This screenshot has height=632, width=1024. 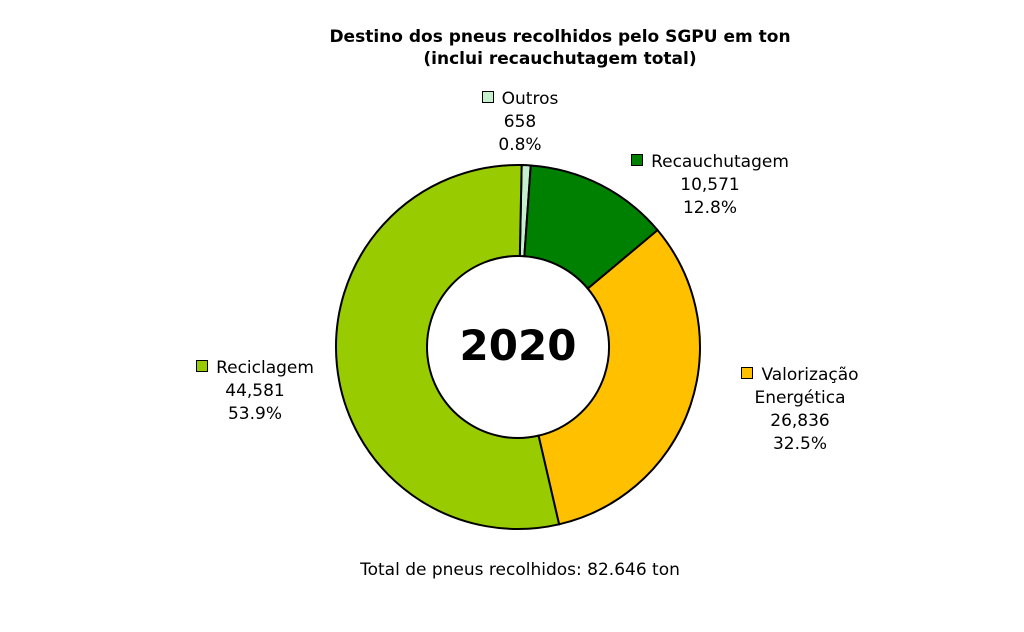 What do you see at coordinates (254, 414) in the screenshot?
I see `slice-percent: 53.9%` at bounding box center [254, 414].